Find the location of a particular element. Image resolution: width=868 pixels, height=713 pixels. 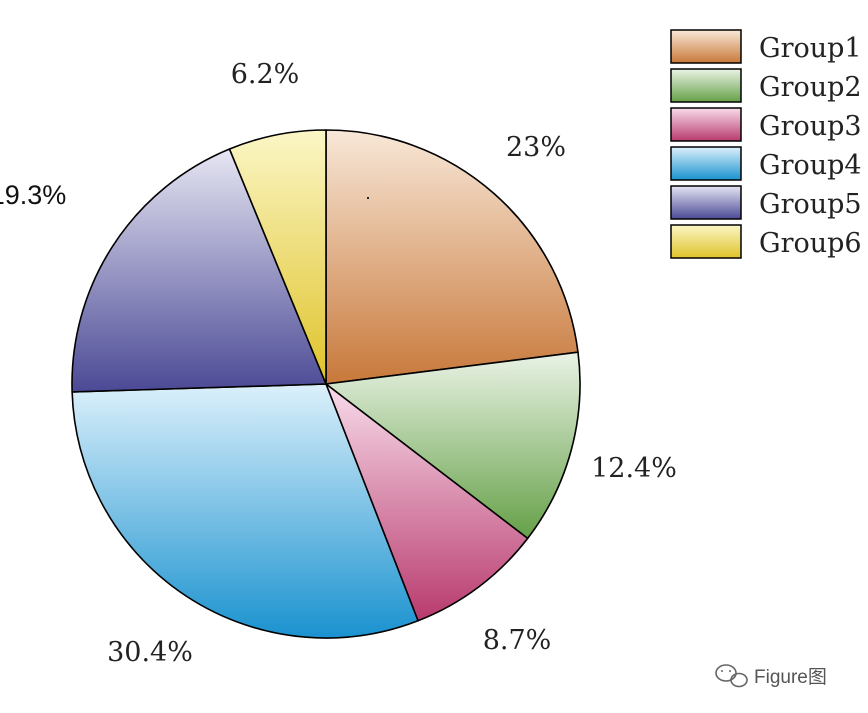

watermark-text: Figure图 is located at coordinates (790, 677).